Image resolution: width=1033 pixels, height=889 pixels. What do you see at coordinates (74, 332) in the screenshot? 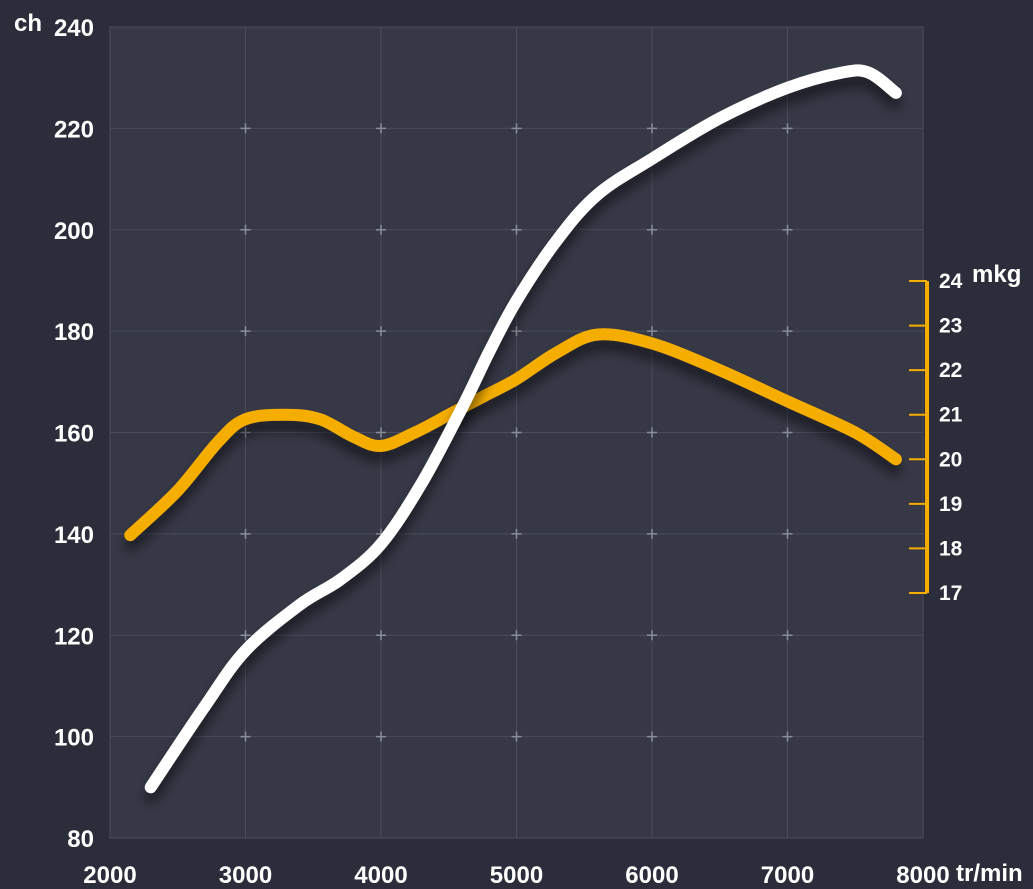
I see `y-tick-label: 180` at bounding box center [74, 332].